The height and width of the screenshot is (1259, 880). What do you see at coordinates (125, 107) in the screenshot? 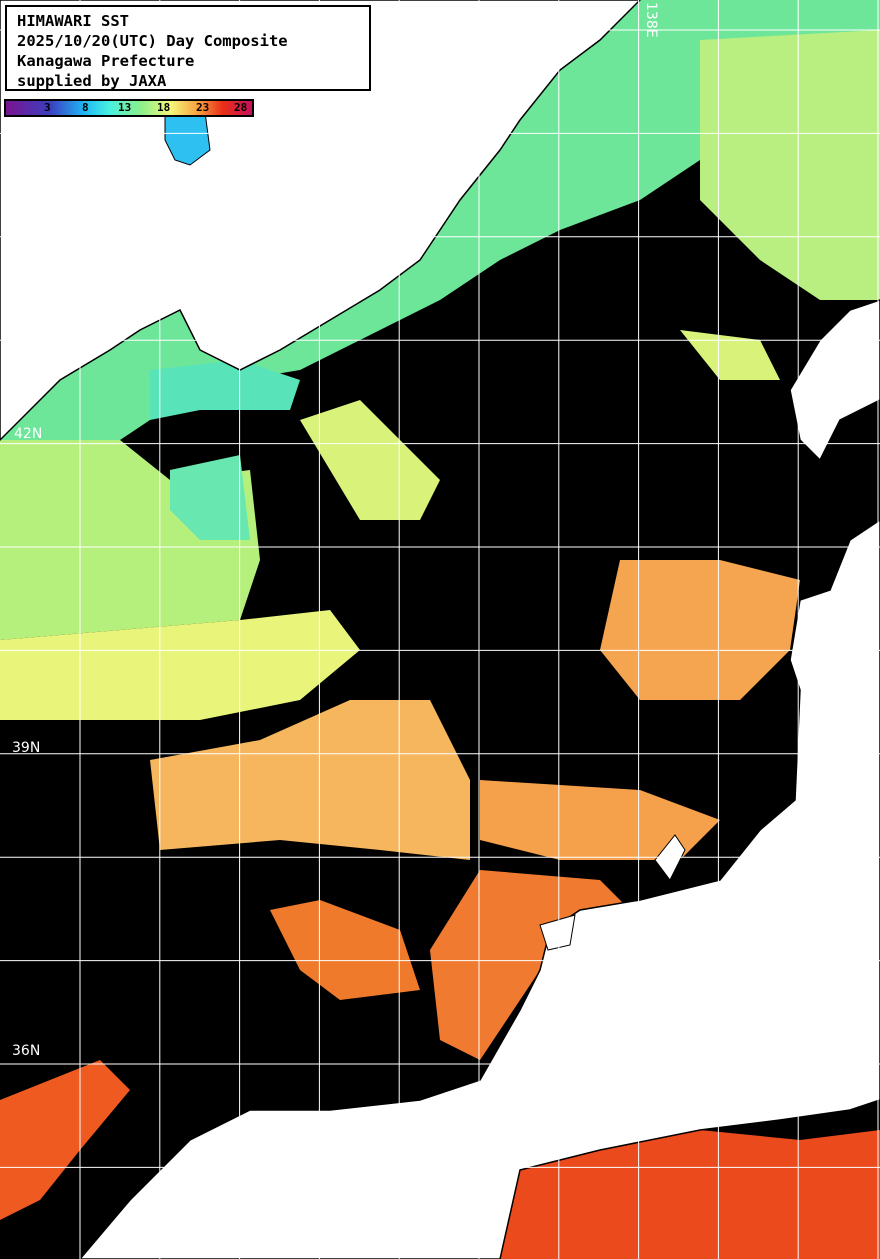
I see `colorbar-tick: 13` at bounding box center [125, 107].